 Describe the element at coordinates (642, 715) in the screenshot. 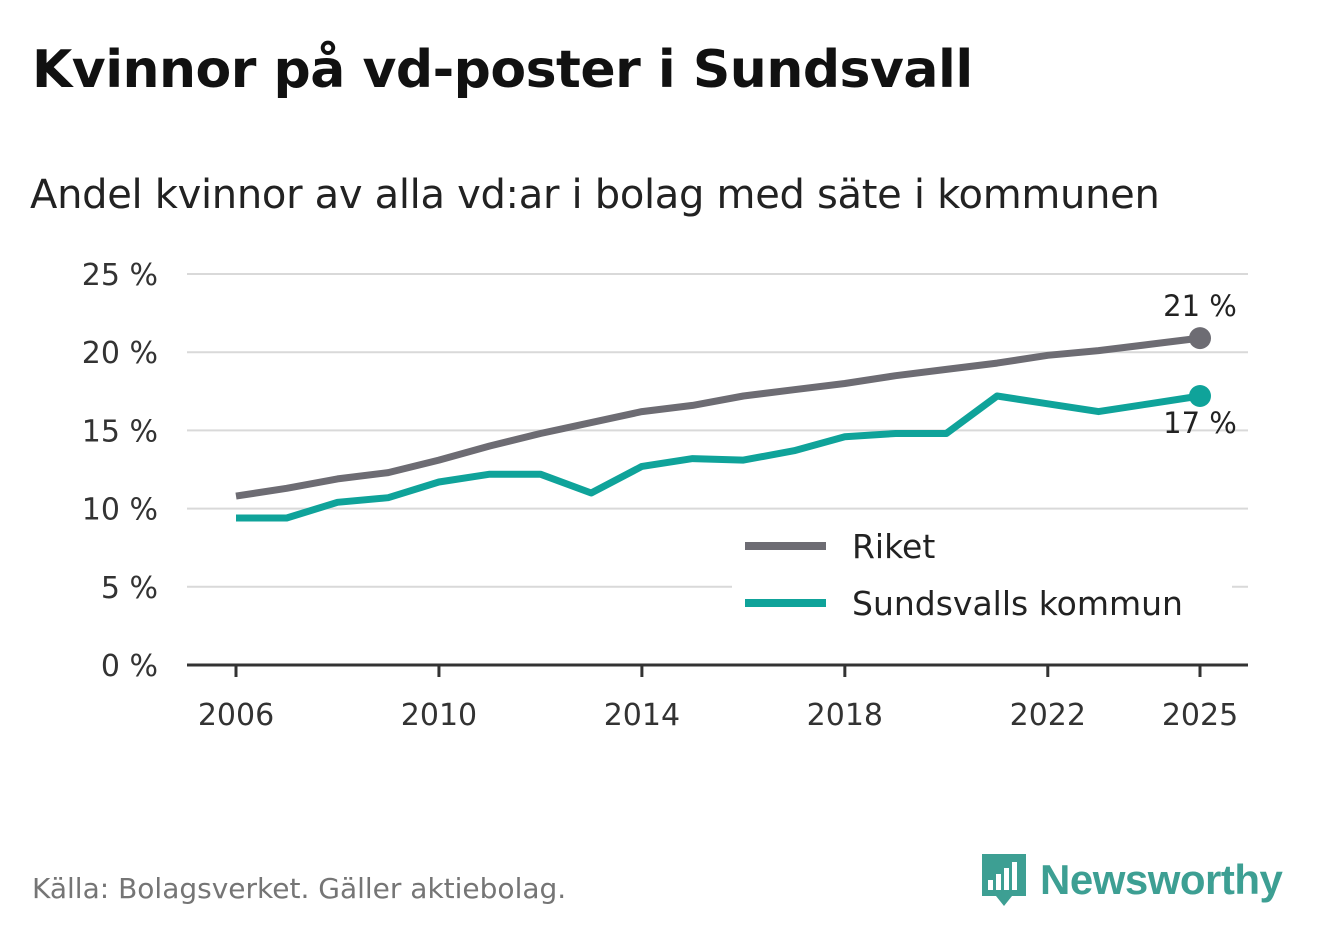

I see `x-tick-label: 2014` at that location.